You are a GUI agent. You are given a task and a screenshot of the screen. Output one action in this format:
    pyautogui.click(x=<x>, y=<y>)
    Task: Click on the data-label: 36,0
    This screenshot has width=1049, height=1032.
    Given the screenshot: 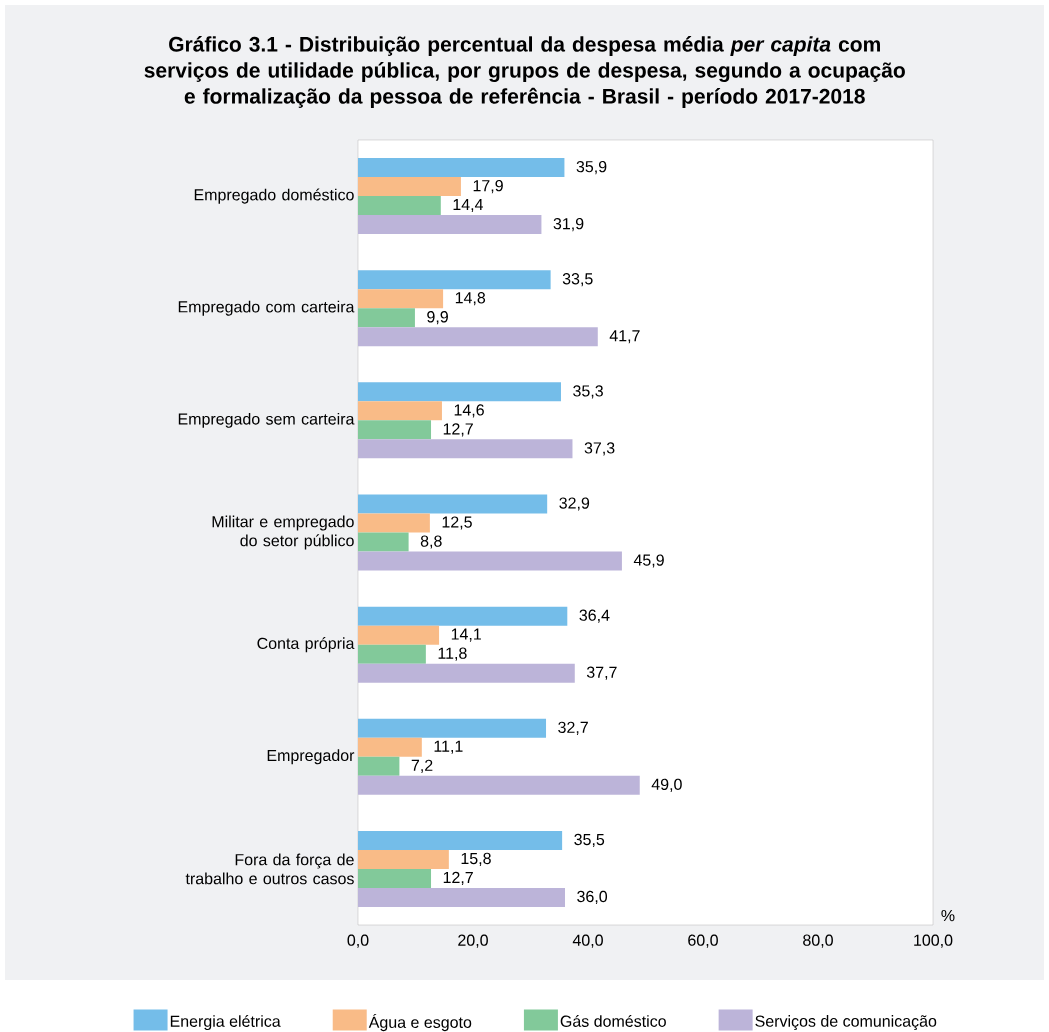 What is the action you would take?
    pyautogui.click(x=592, y=897)
    